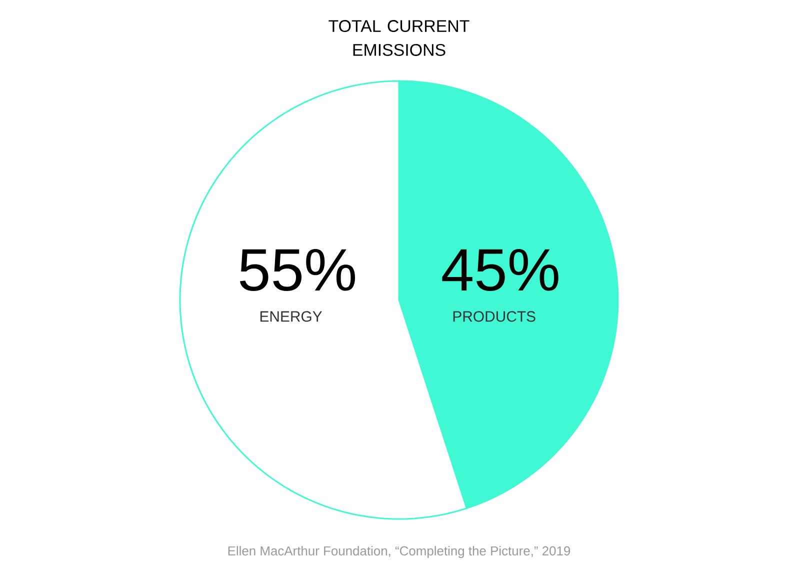 Image resolution: width=799 pixels, height=576 pixels. I want to click on chart-title: TOTAL CURRENT EMISSIONS, so click(399, 38).